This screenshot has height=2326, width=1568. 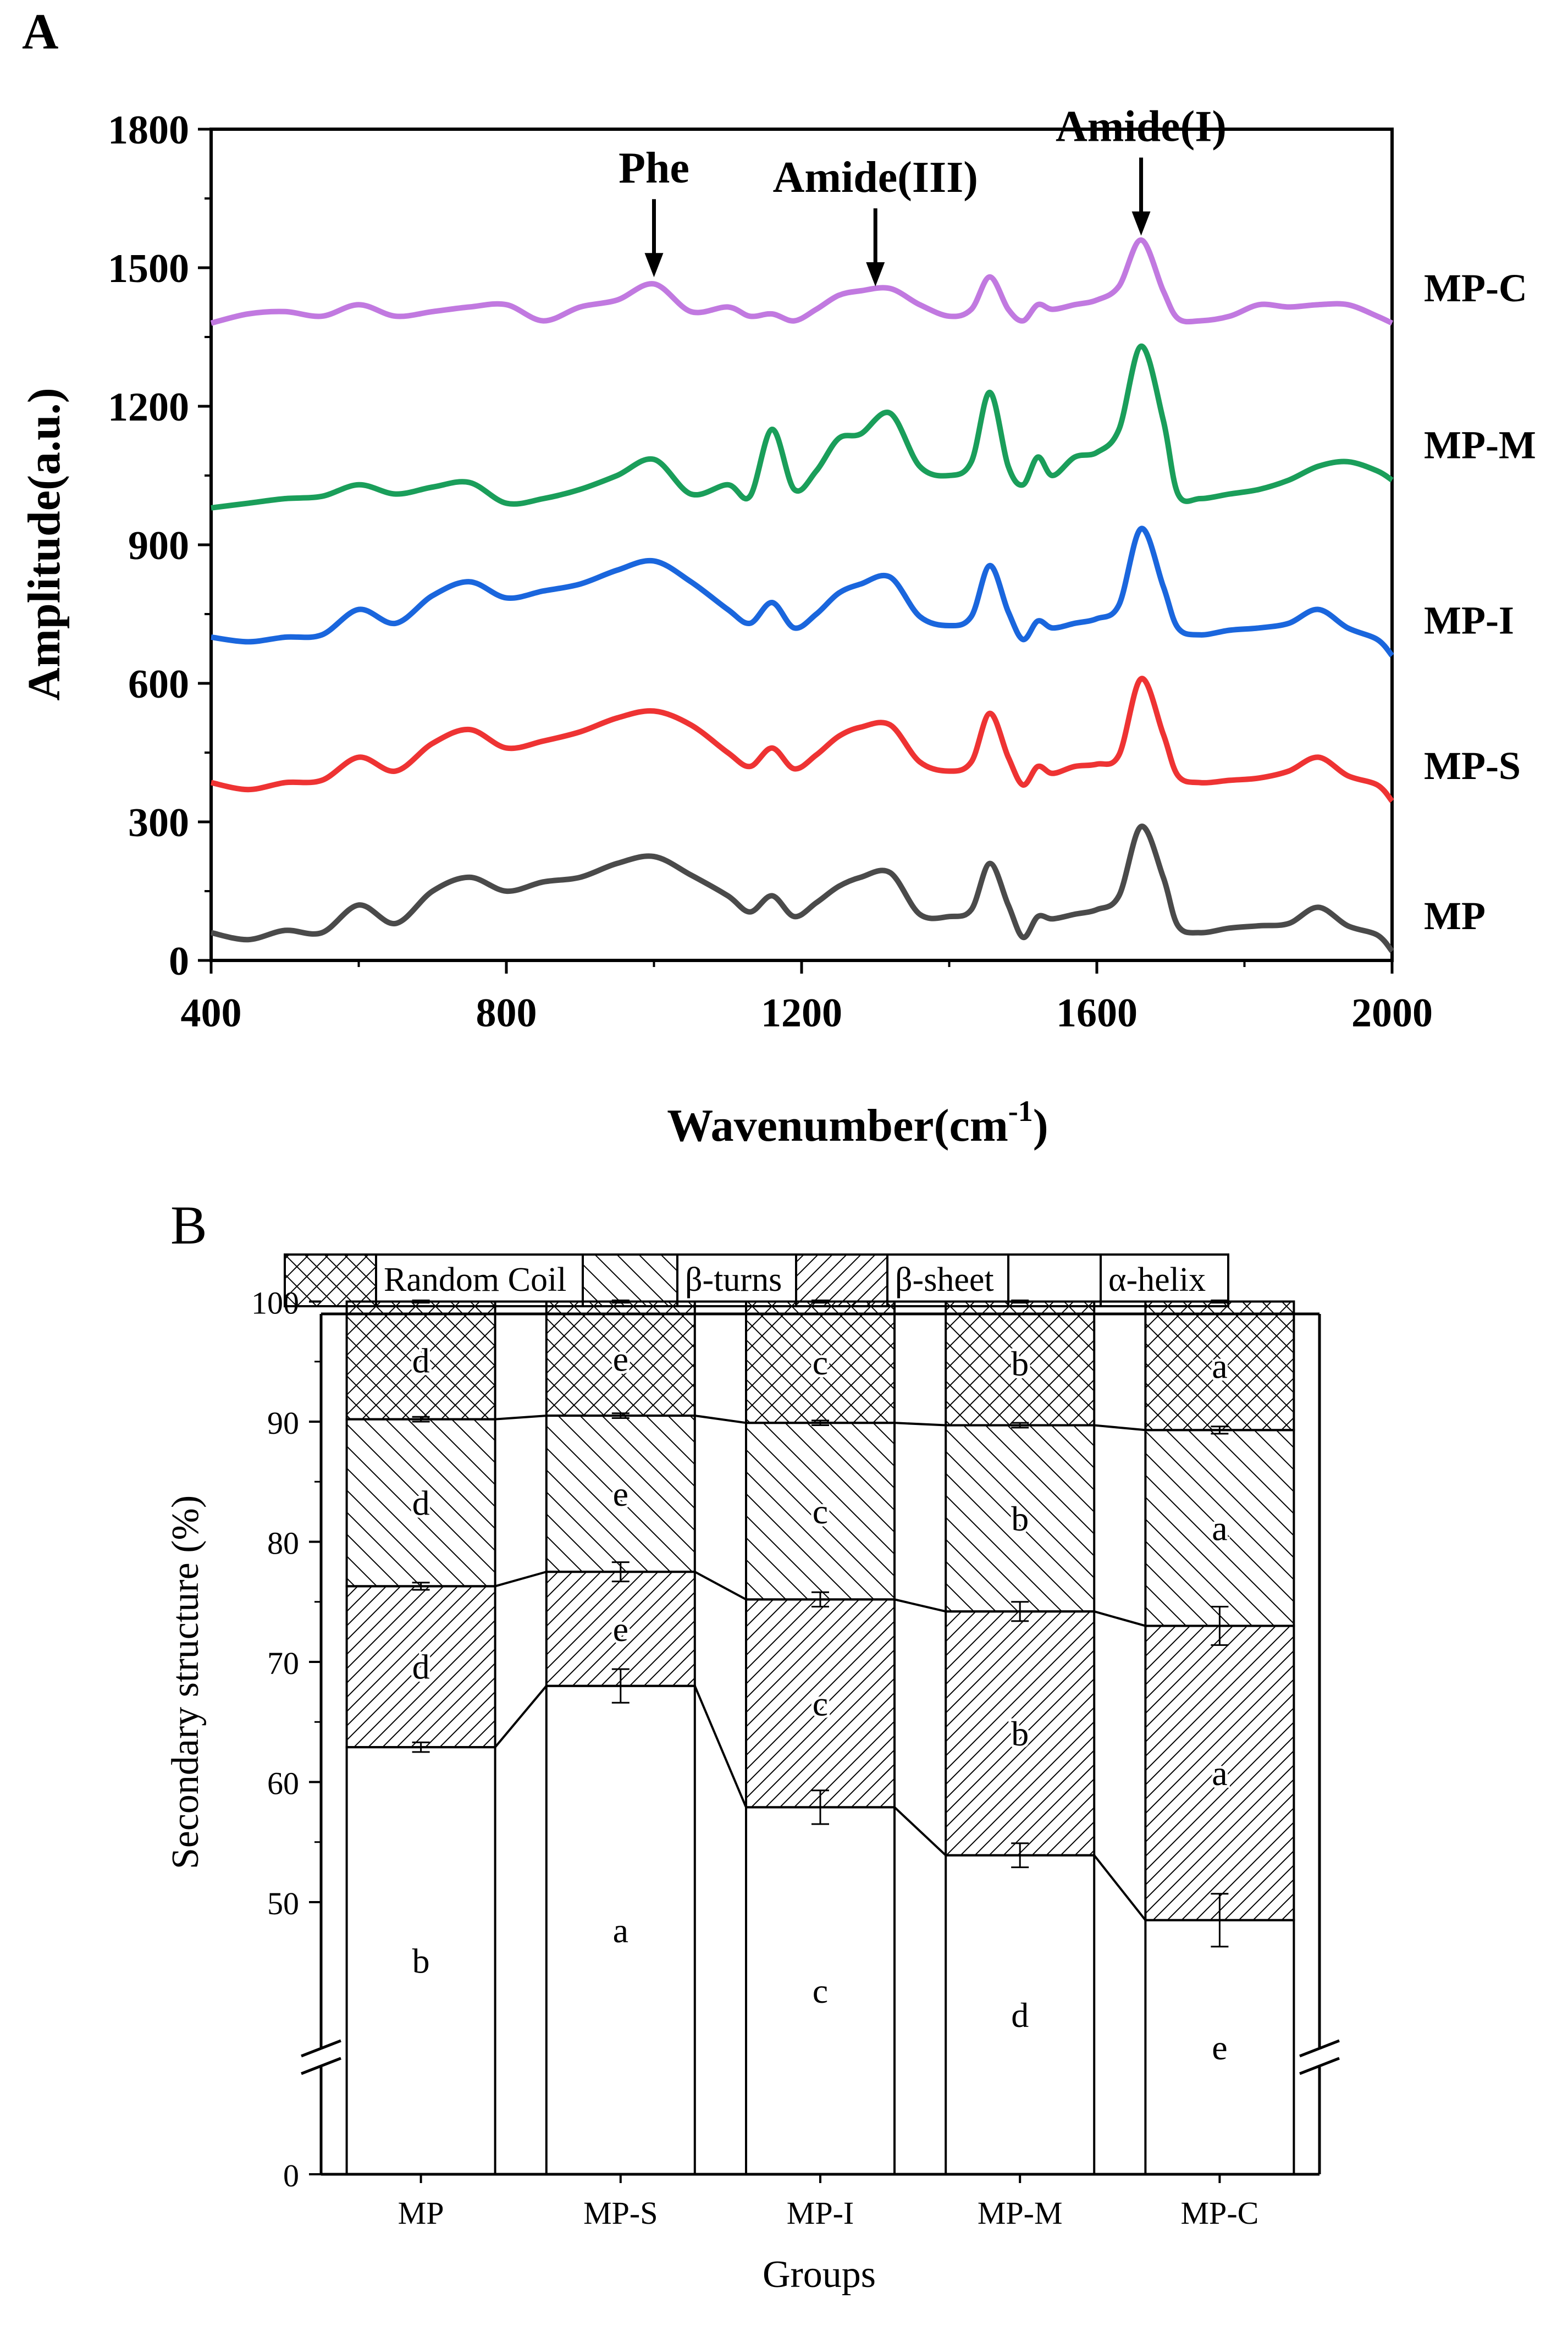 I want to click on panel-b-y-axis-title: Secondary structure (%), so click(x=185, y=1682).